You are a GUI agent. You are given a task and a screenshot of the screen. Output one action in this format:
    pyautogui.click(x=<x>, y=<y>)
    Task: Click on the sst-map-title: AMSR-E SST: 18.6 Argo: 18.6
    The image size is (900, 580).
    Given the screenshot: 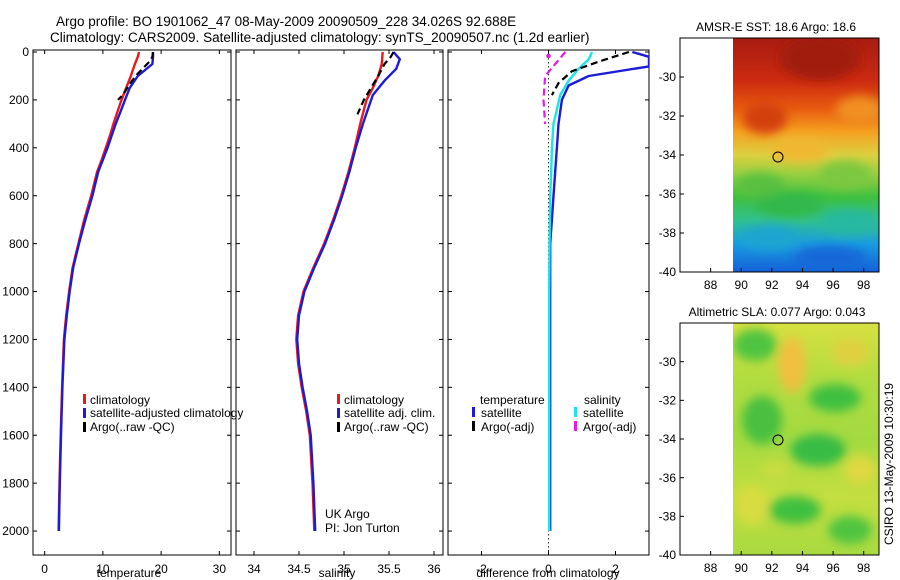 What is the action you would take?
    pyautogui.click(x=776, y=27)
    